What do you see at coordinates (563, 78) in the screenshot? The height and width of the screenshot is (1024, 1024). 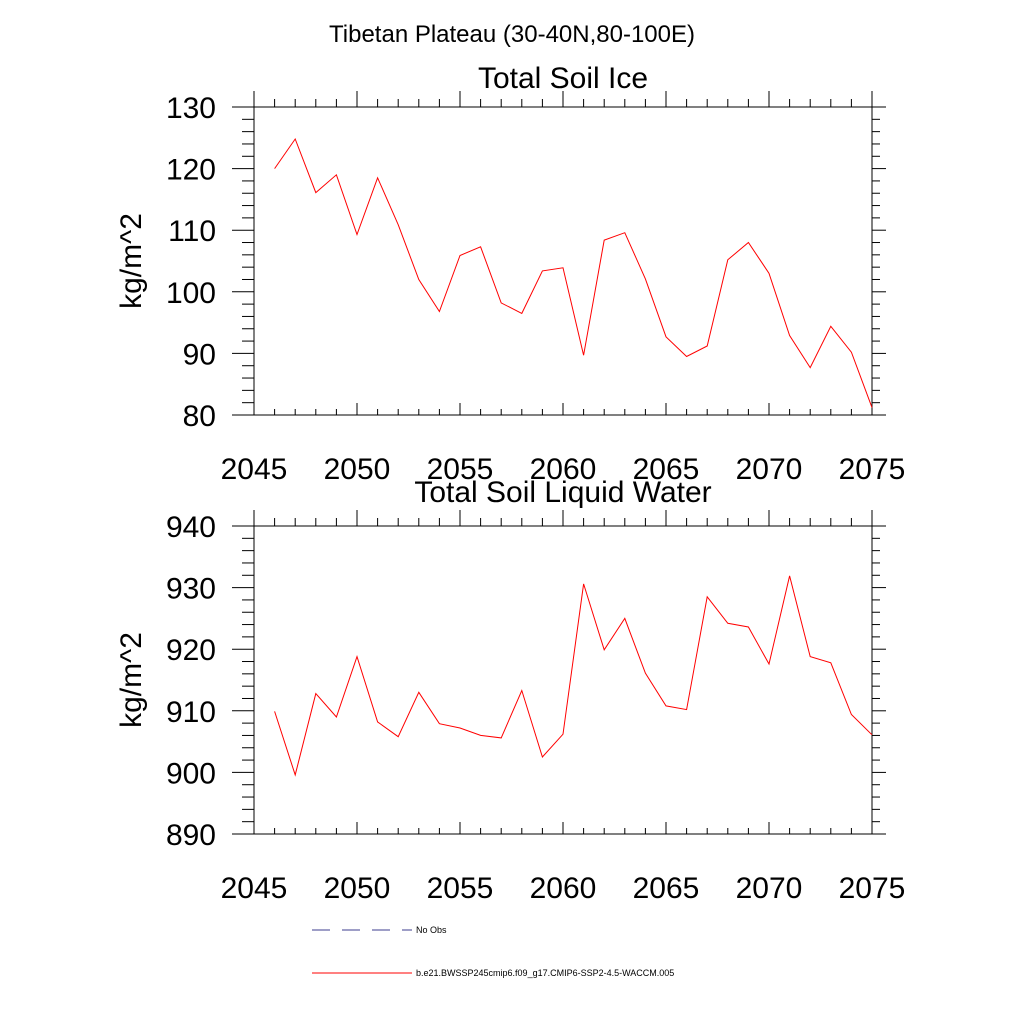 I see `chart-title-soil-ice: Total Soil Ice` at bounding box center [563, 78].